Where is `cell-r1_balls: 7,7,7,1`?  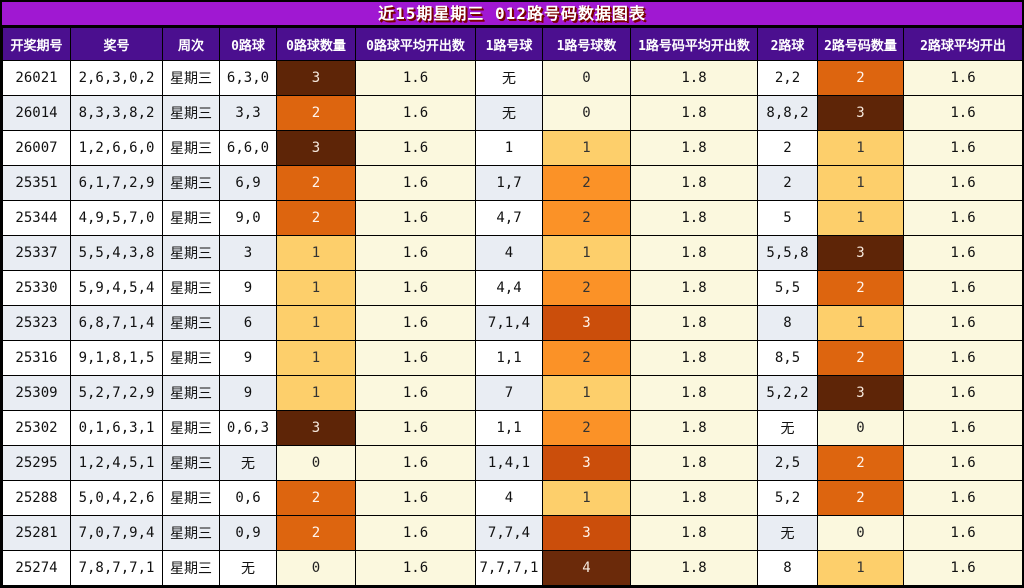 cell-r1_balls: 7,7,7,1 is located at coordinates (509, 568).